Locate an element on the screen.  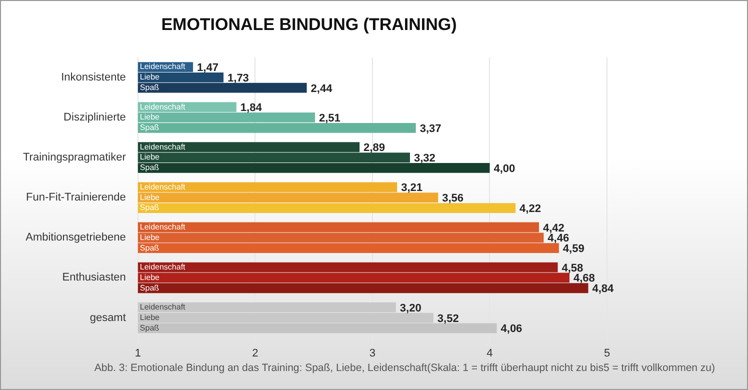
data-label: 4,46 is located at coordinates (559, 238).